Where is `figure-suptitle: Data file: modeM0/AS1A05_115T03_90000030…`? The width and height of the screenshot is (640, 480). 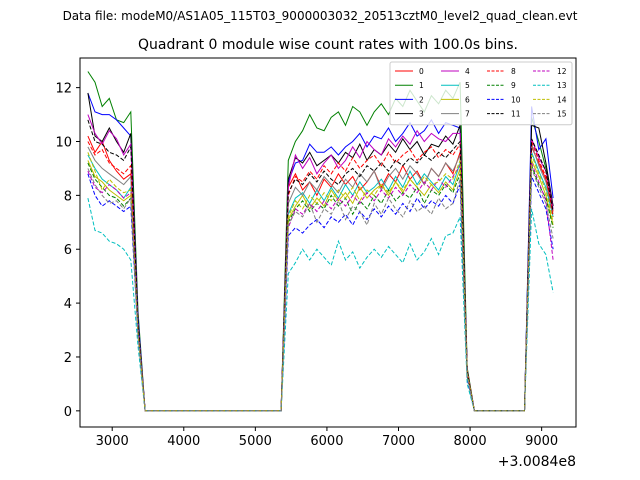 figure-suptitle: Data file: modeM0/AS1A05_115T03_90000030… is located at coordinates (320, 16).